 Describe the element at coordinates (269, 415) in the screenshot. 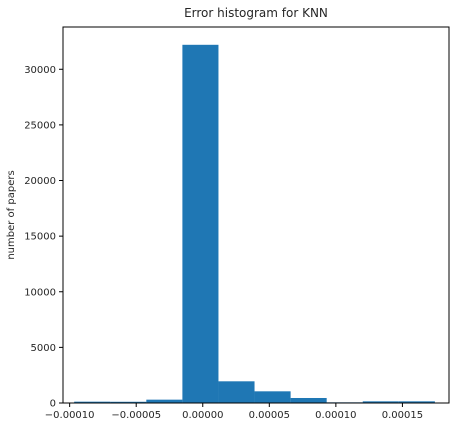

I see `x-tick-label-4: 0.00005` at that location.